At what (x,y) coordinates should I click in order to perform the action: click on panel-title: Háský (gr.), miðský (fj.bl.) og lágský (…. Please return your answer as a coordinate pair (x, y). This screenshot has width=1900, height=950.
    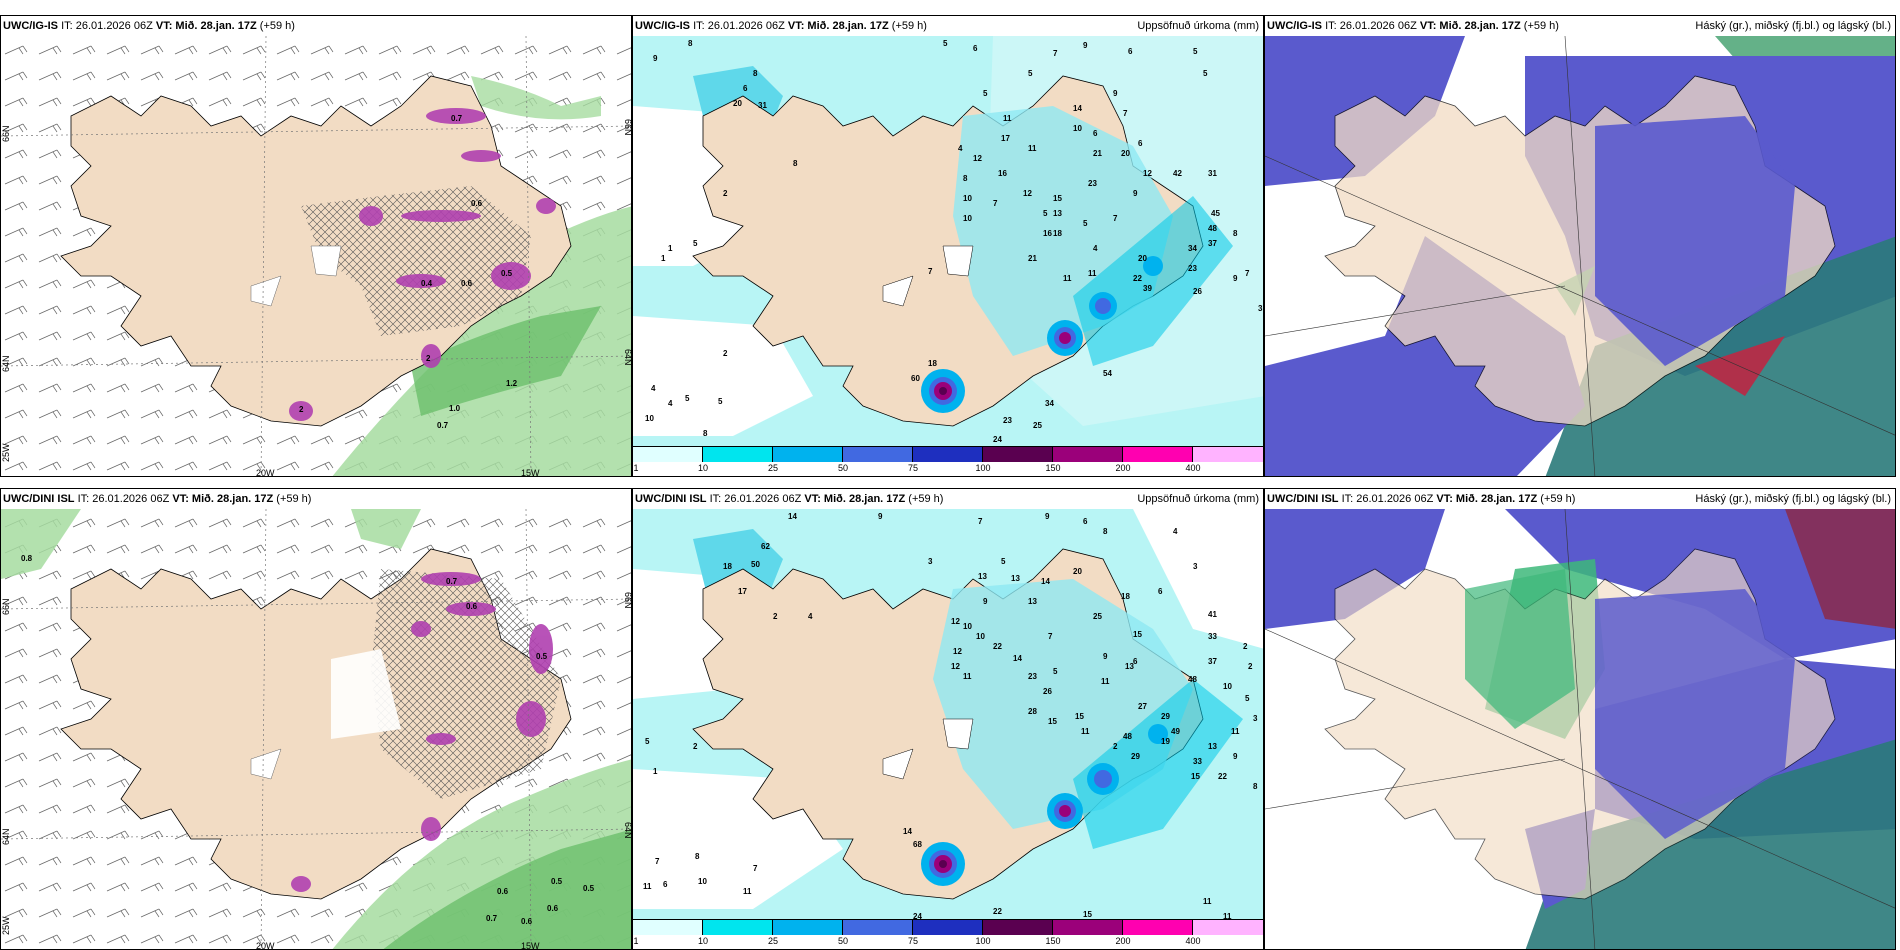
    Looking at the image, I should click on (1793, 499).